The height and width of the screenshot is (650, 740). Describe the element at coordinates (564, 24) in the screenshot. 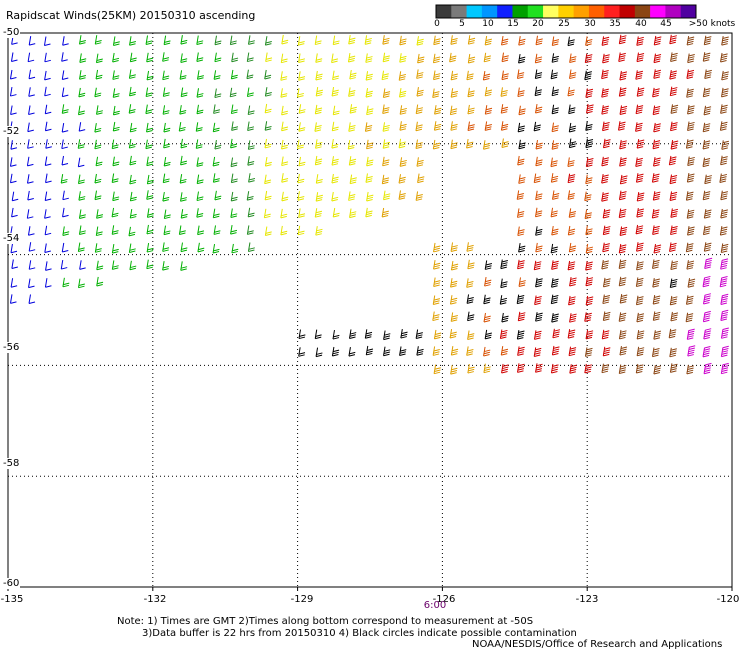

I see `legend-label-25: 25` at that location.